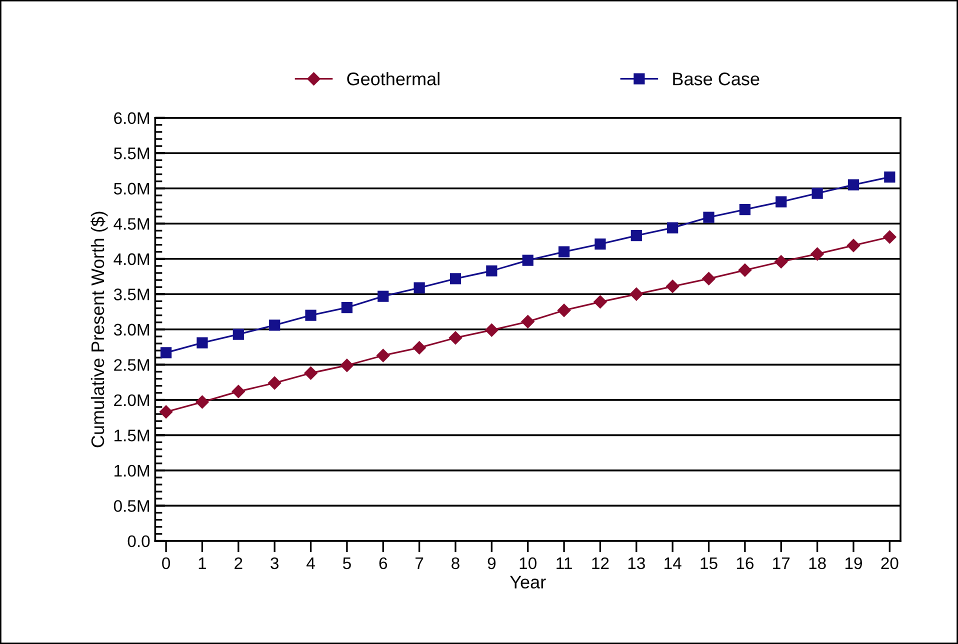 The image size is (958, 644). Describe the element at coordinates (131, 224) in the screenshot. I see `y-tick-label: 4.5M` at that location.